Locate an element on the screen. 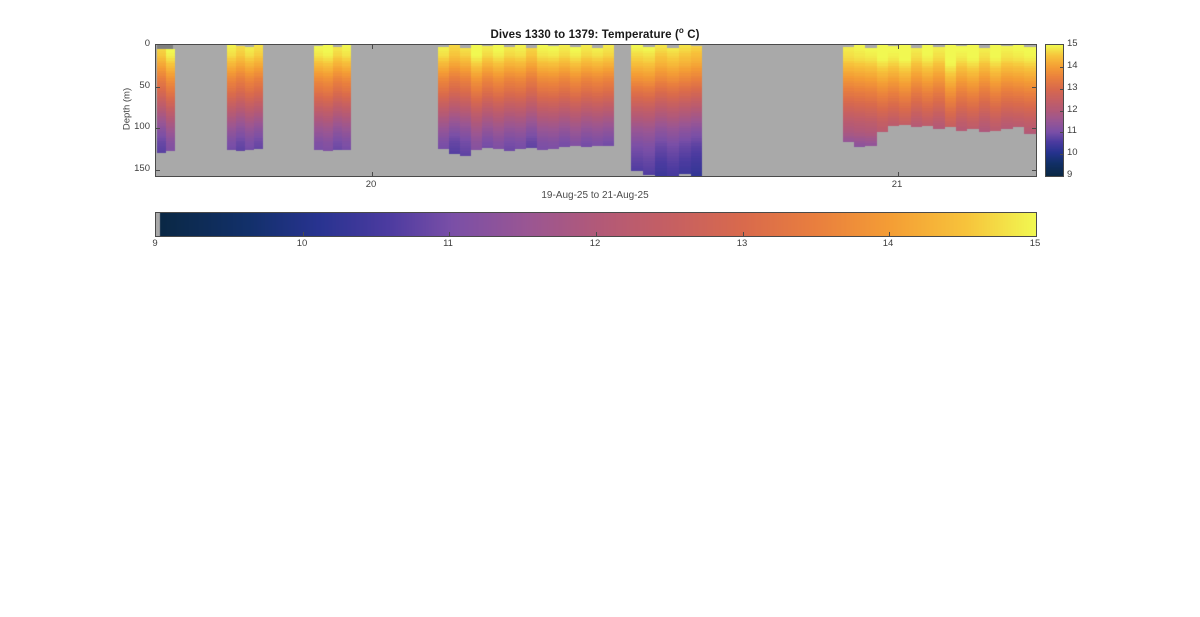  colorbar-h-tick-label: 11 is located at coordinates (448, 243).